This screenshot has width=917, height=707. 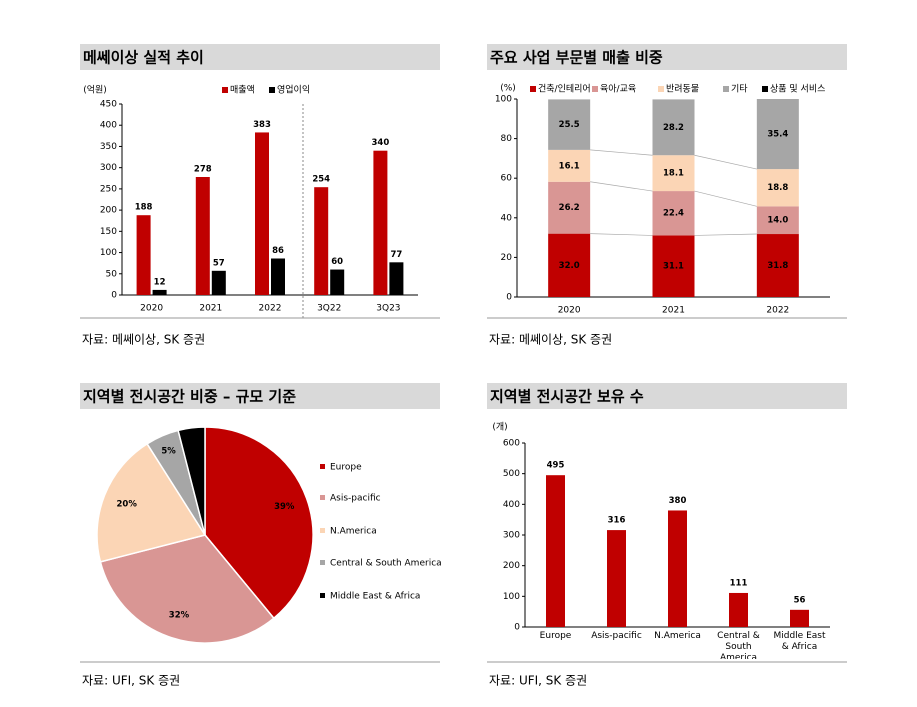 I want to click on value-label: 25.5, so click(x=569, y=125).